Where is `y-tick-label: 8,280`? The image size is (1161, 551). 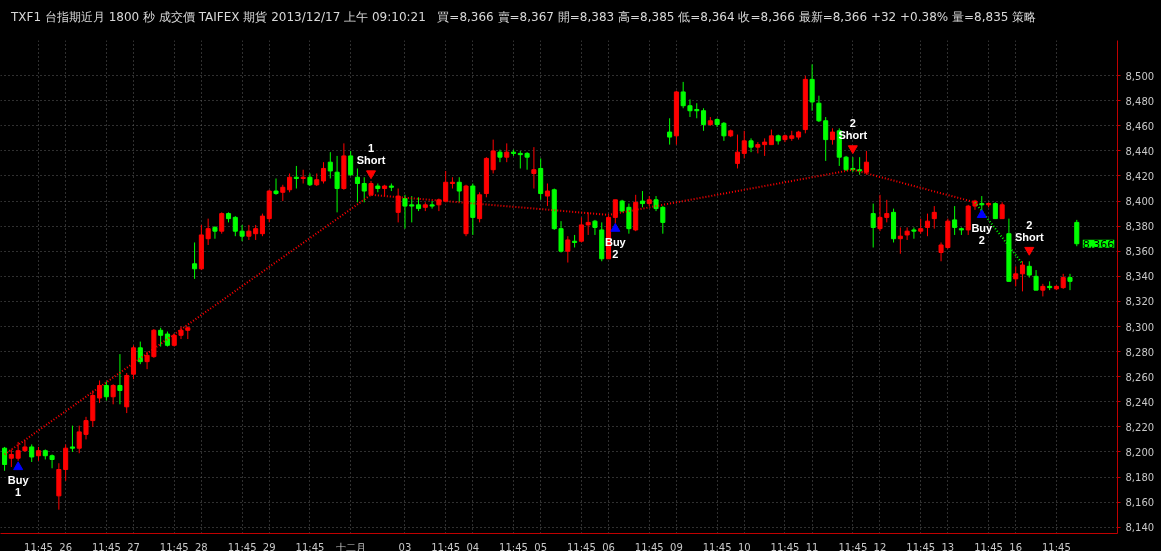
y-tick-label: 8,280 is located at coordinates (1140, 352).